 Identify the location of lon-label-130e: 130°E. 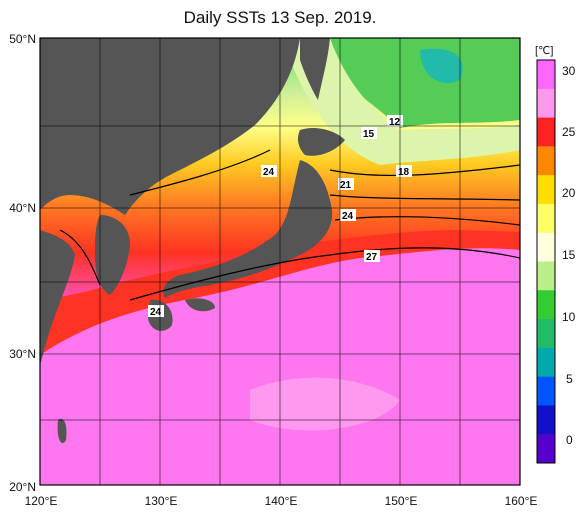
(161, 501).